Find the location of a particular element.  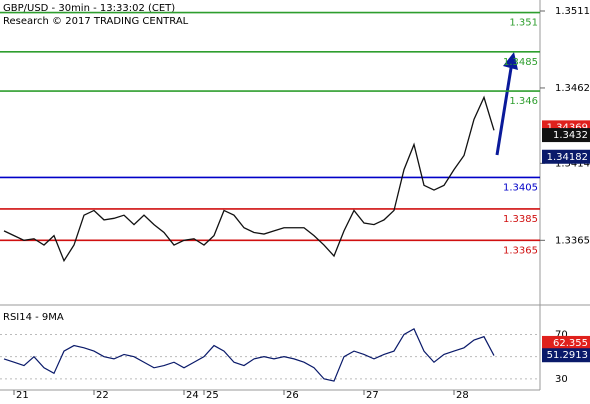

y-tick-label: 1.3511 is located at coordinates (572, 11).